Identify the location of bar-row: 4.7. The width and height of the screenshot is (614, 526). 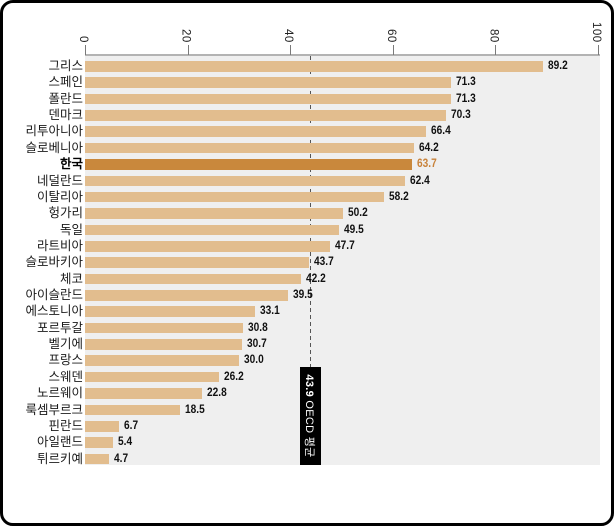
(342, 457).